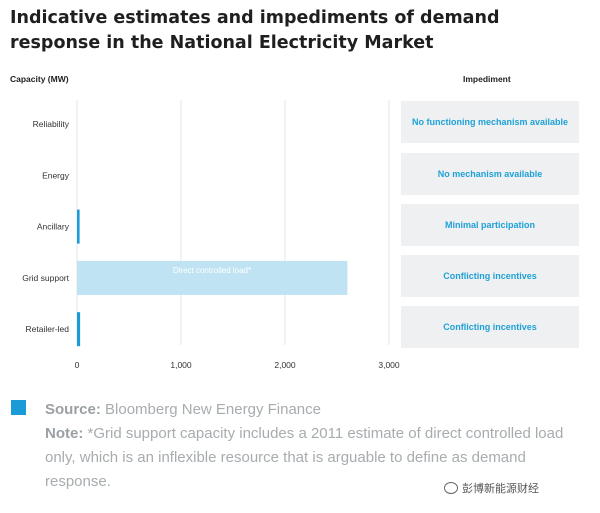 The image size is (600, 513). I want to click on watermark-text: 彭博新能源财经, so click(500, 489).